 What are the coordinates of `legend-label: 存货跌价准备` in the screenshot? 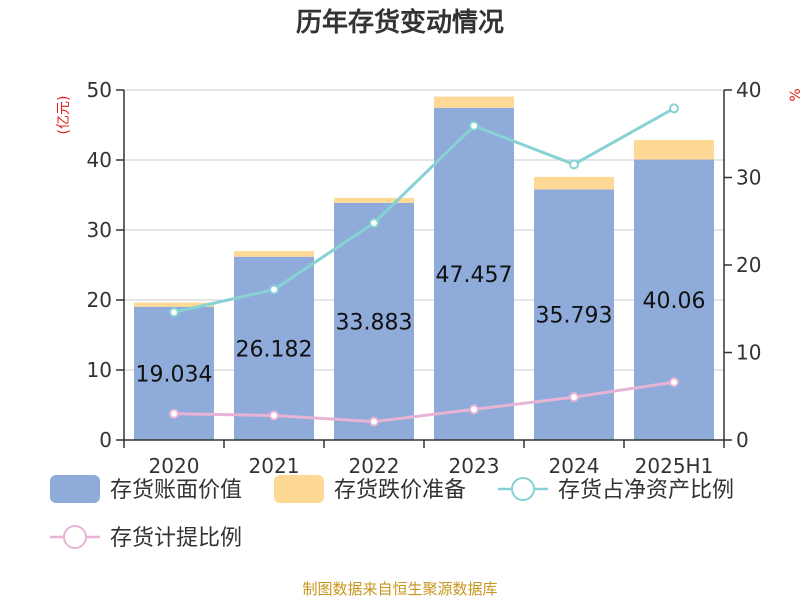 It's located at (400, 490).